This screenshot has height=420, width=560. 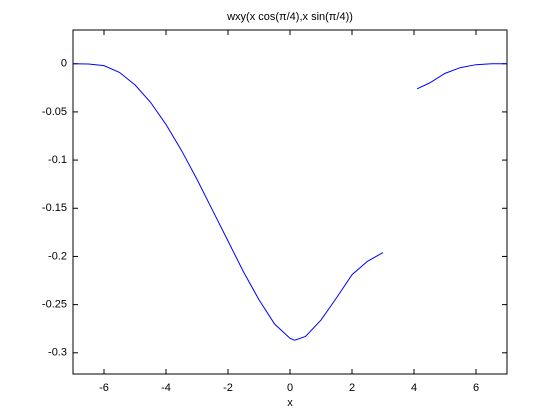 I want to click on y-tick-label: -0.15, so click(x=54, y=208).